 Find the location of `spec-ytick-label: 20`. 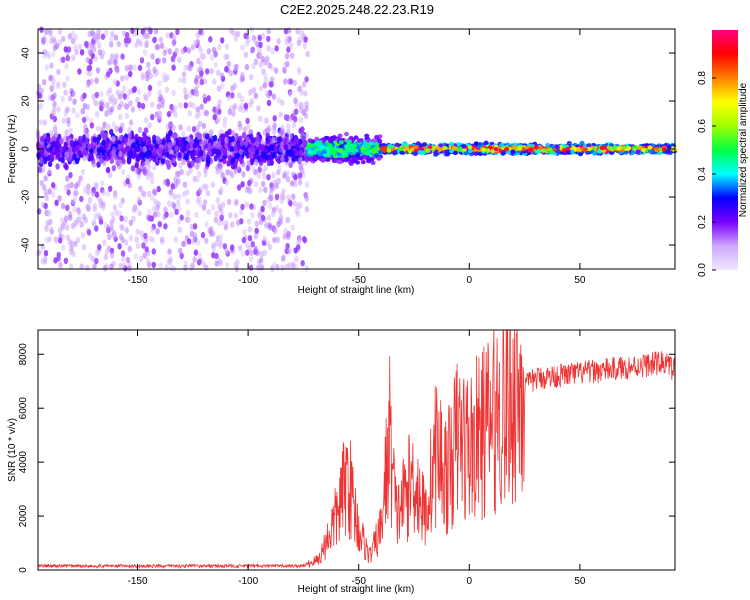

spec-ytick-label: 20 is located at coordinates (26, 101).